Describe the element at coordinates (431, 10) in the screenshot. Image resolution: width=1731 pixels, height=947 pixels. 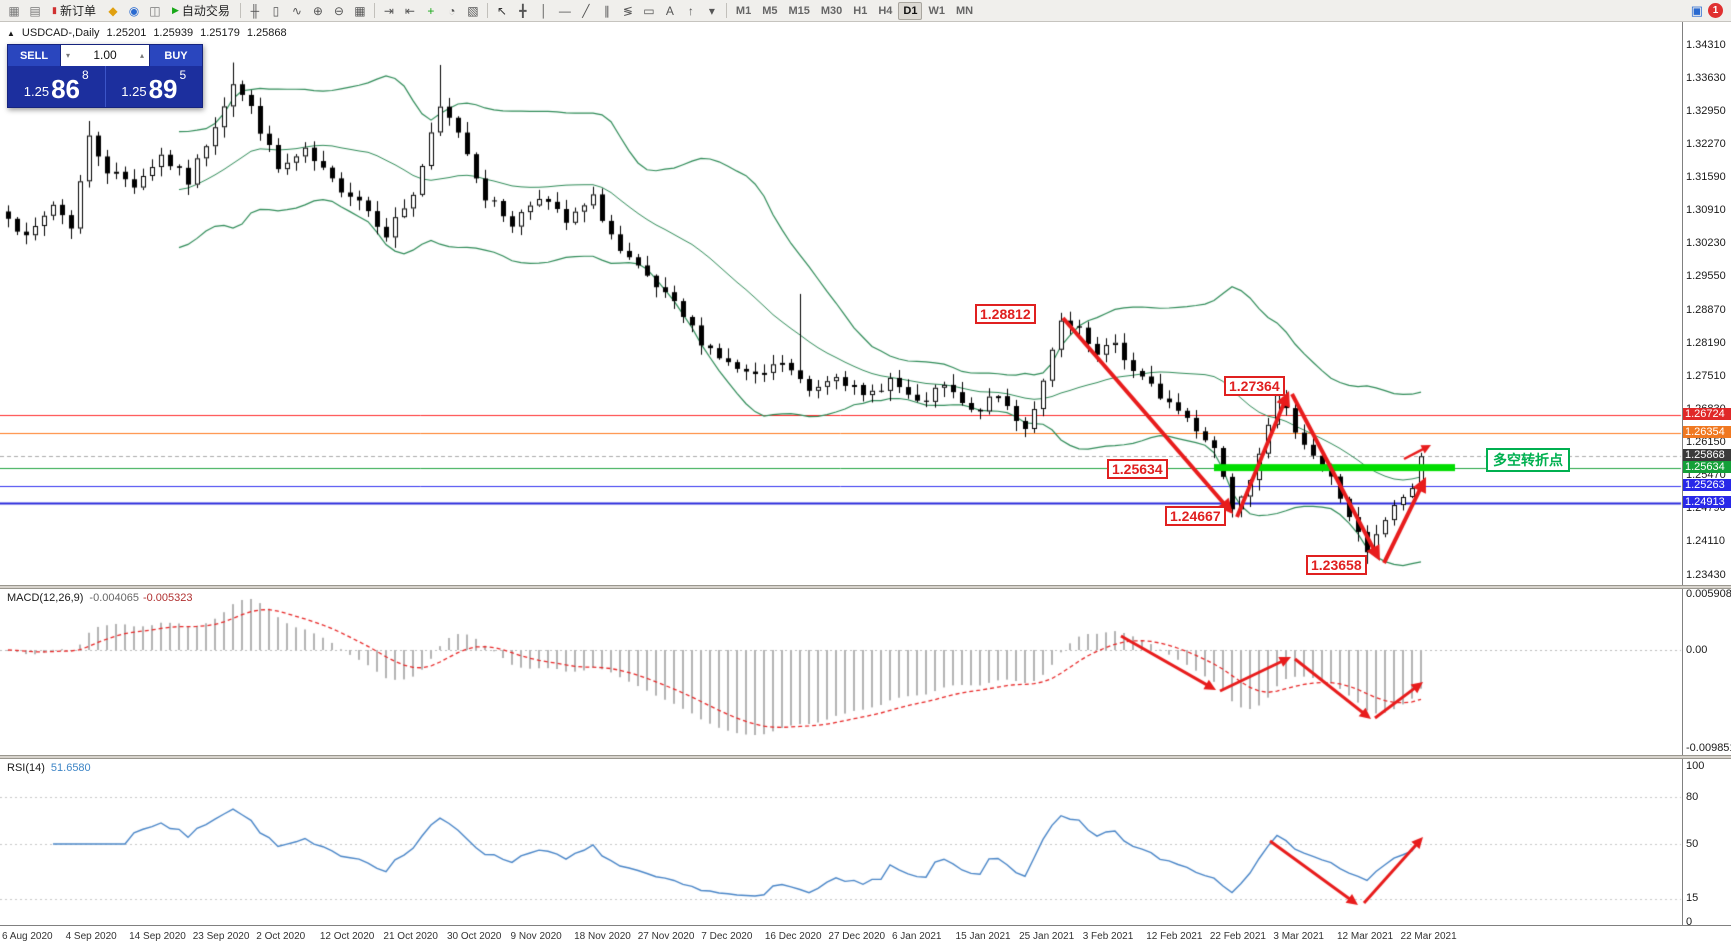
I see `indicators-icon: +` at that location.